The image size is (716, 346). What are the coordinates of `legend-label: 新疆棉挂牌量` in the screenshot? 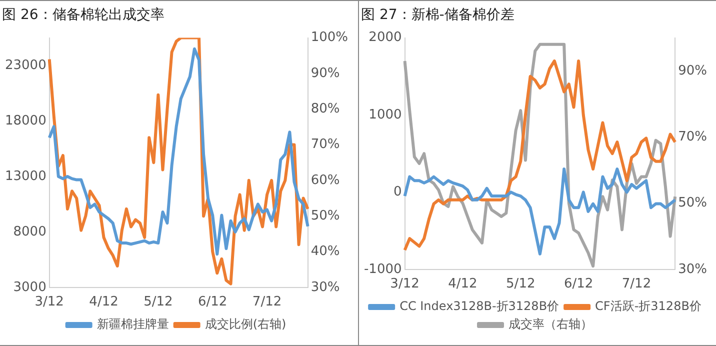 It's located at (132, 324).